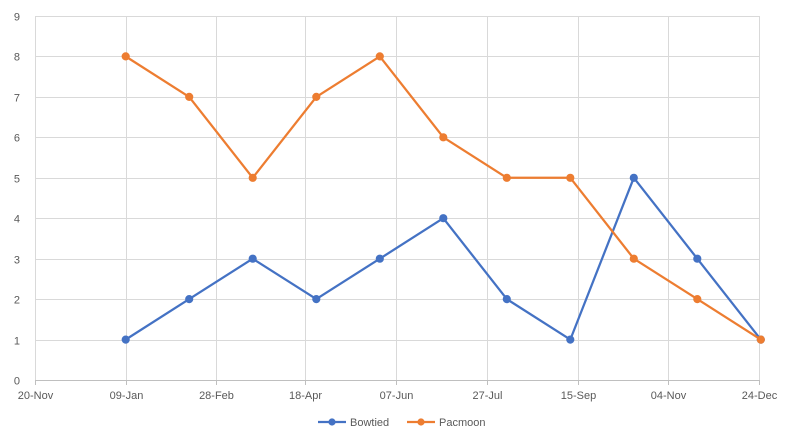 This screenshot has width=794, height=445. I want to click on x-tick-label: 20-Nov, so click(36, 396).